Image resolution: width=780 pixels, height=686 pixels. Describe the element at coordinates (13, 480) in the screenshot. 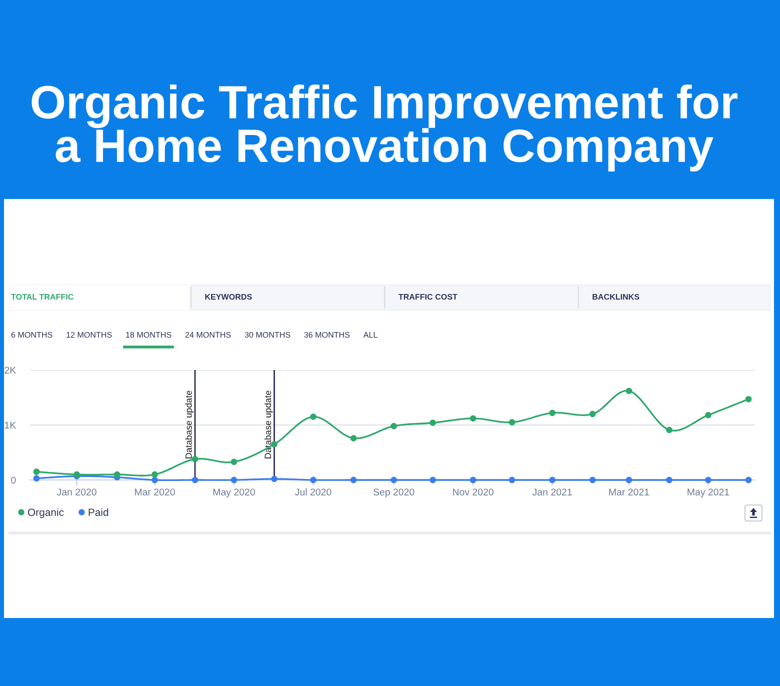

I see `y-tick-label: 0` at that location.